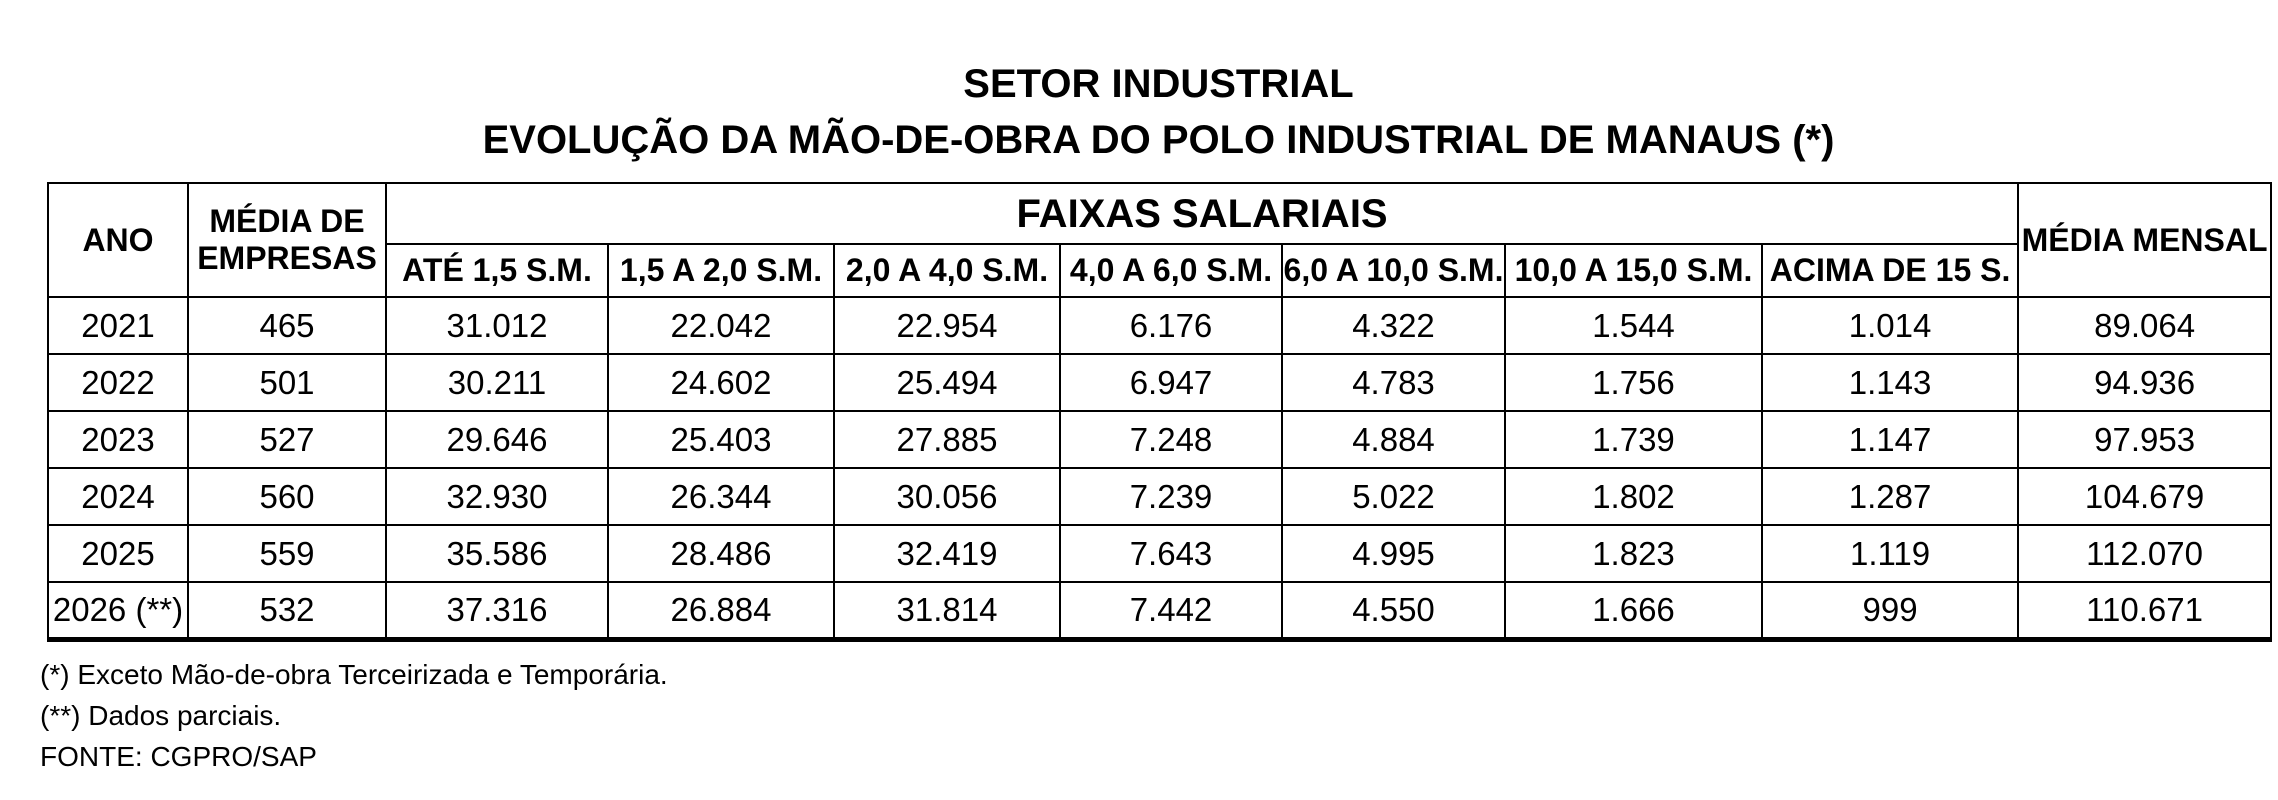  I want to click on cell-media-mensal: 94.936, so click(2145, 382).